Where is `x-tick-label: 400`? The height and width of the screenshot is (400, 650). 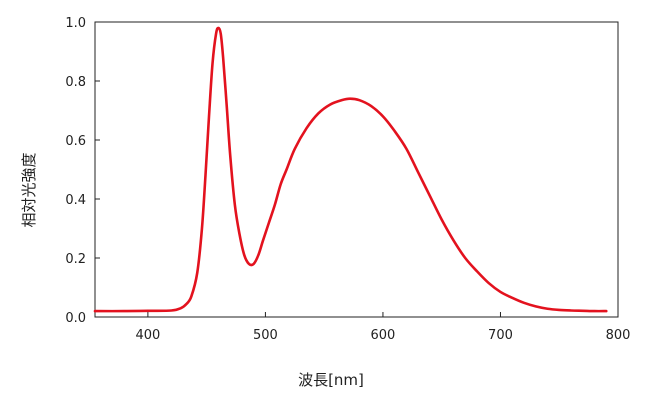
x-tick-label: 400 is located at coordinates (147, 335).